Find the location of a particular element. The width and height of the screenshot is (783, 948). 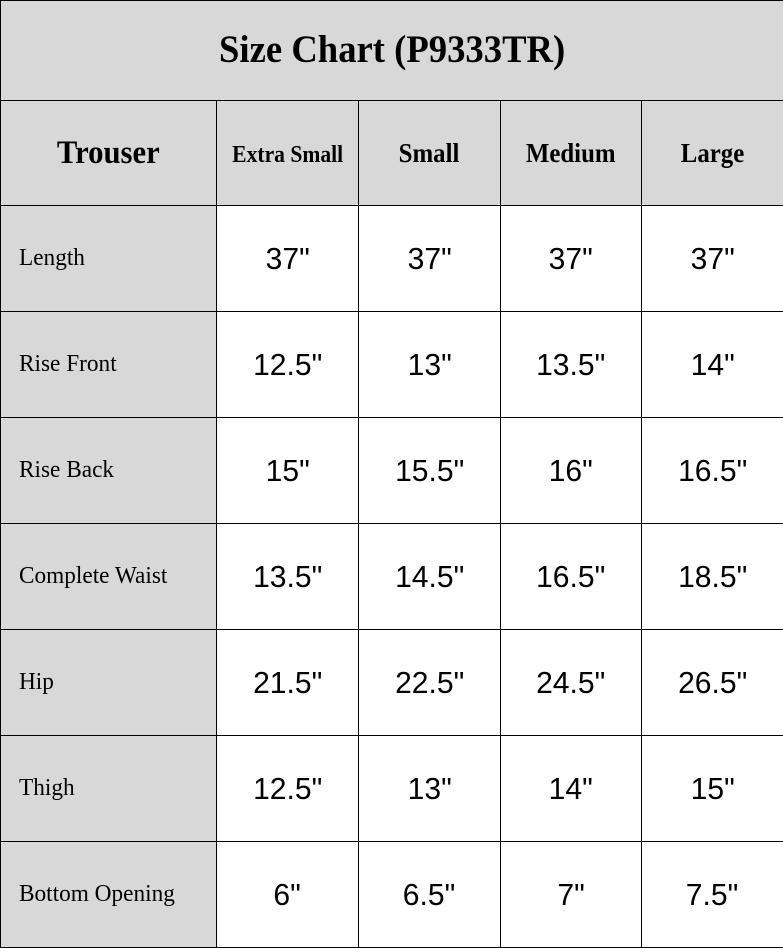

measurement-value: 7.5" is located at coordinates (712, 895).